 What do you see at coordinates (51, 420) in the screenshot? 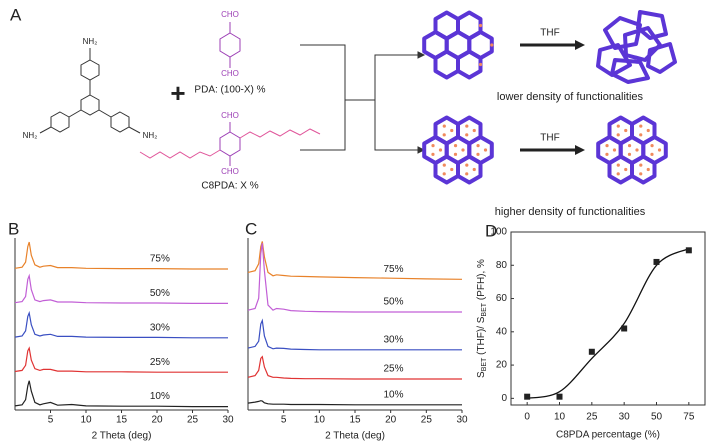
I see `x-tick-label: 5` at bounding box center [51, 420].